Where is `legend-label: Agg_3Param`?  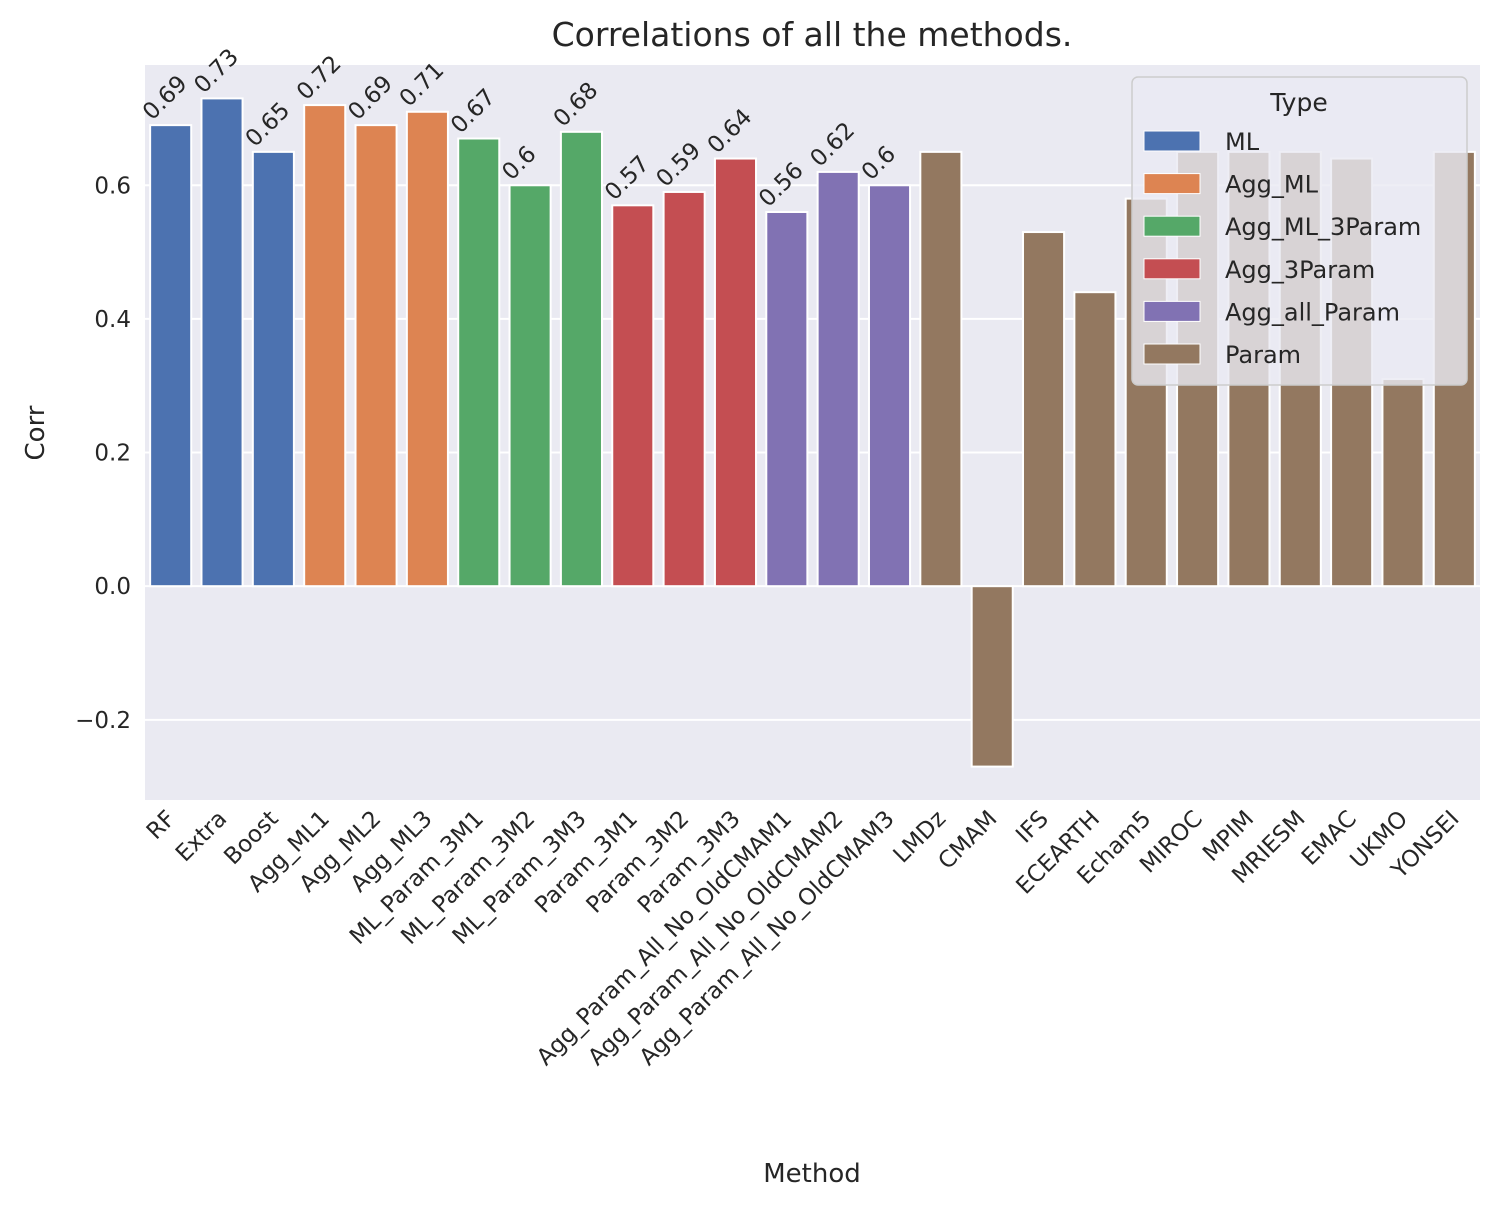 legend-label: Agg_3Param is located at coordinates (1300, 270).